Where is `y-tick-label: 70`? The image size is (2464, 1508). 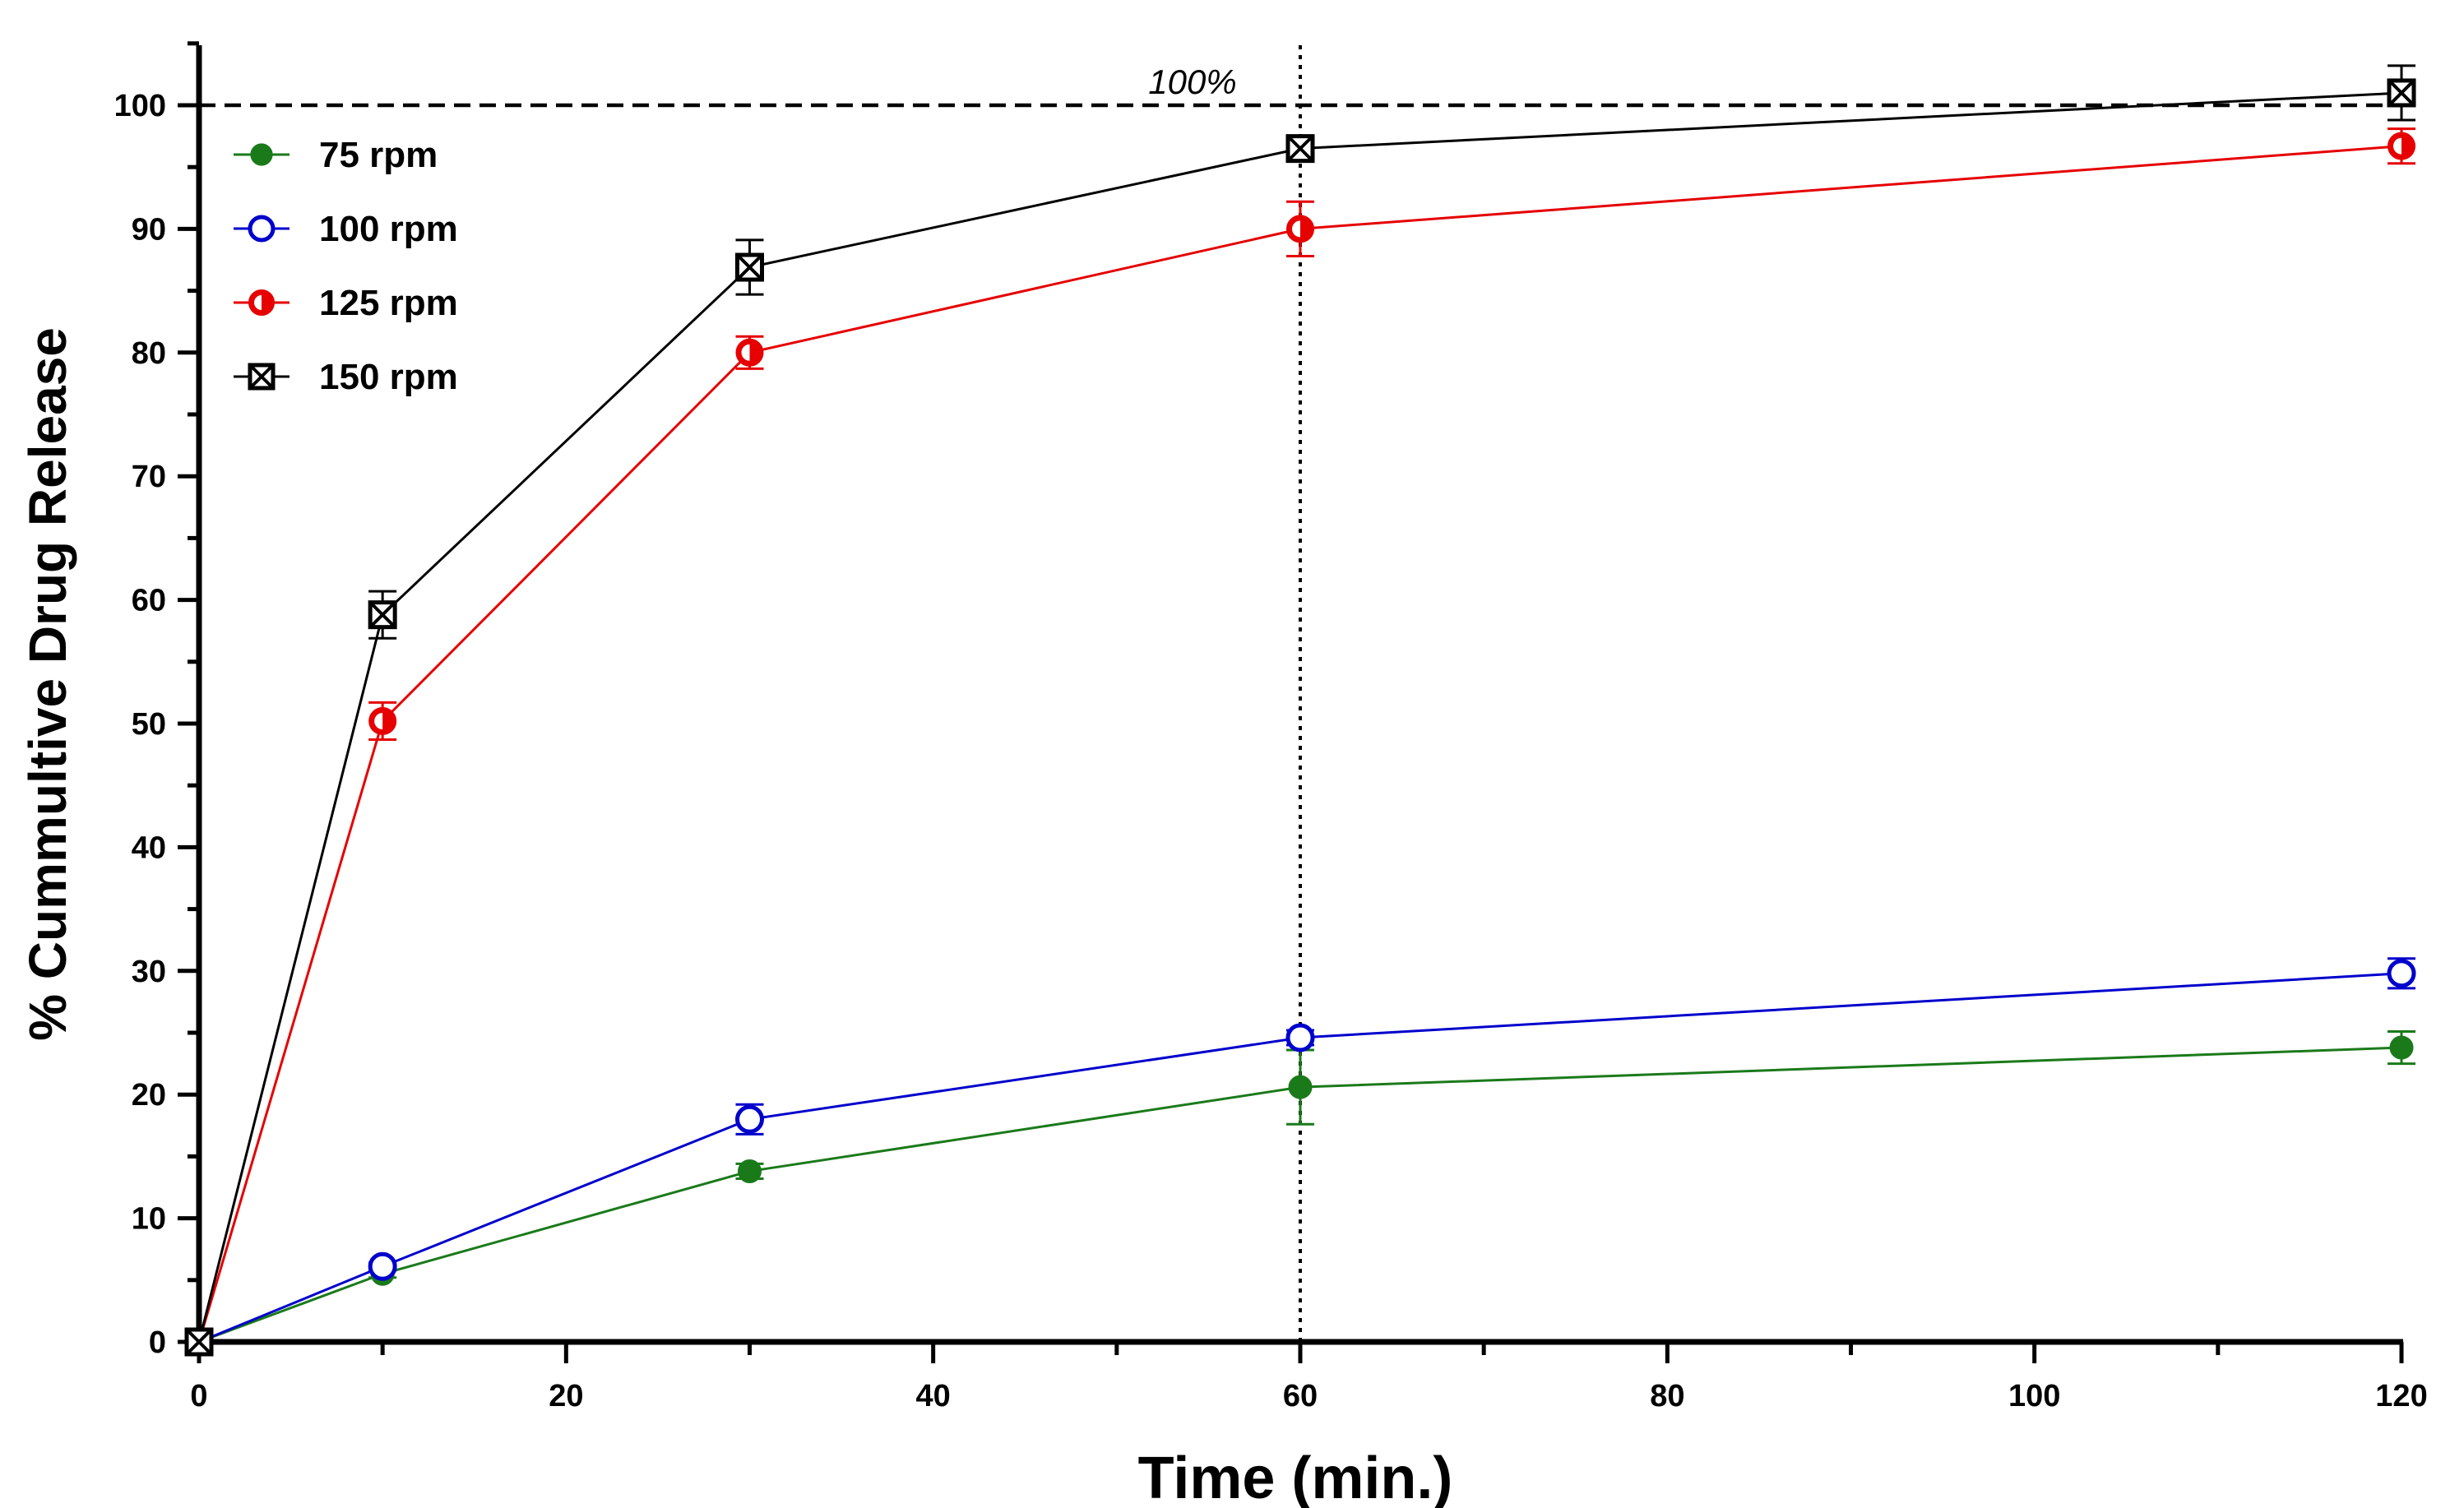 y-tick-label: 70 is located at coordinates (149, 477).